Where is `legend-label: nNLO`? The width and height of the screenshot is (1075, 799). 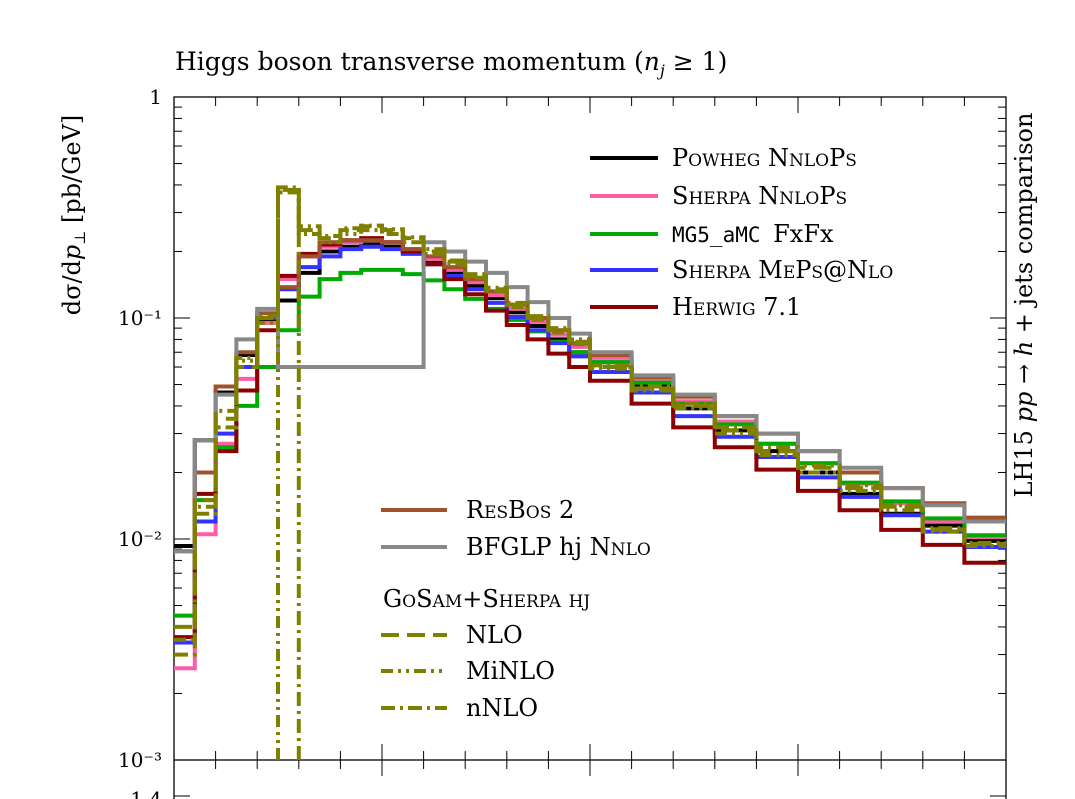 legend-label: nNLO is located at coordinates (502, 708).